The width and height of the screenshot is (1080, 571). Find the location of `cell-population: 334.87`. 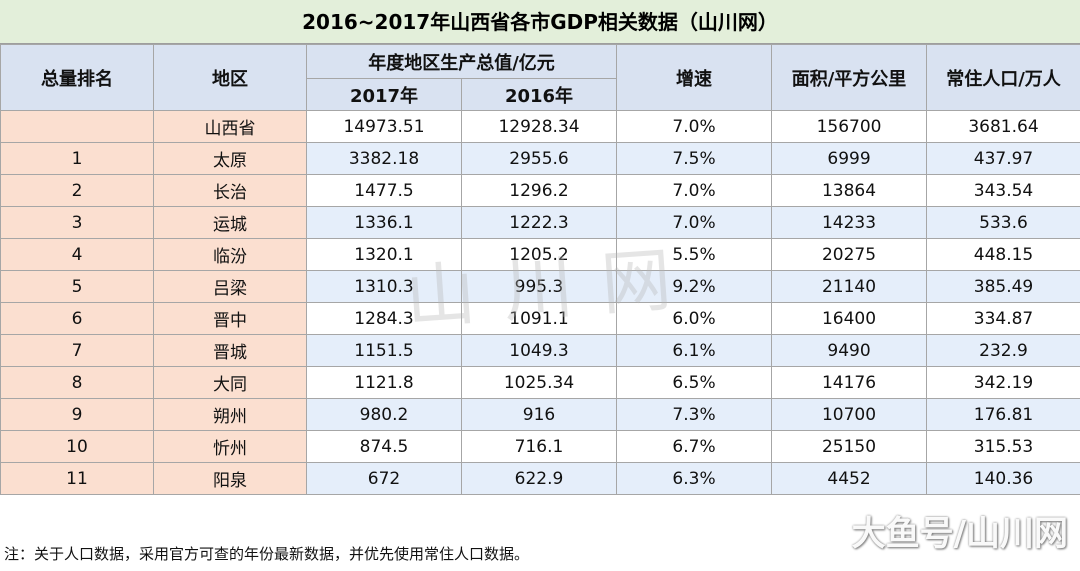

cell-population: 334.87 is located at coordinates (1003, 318).